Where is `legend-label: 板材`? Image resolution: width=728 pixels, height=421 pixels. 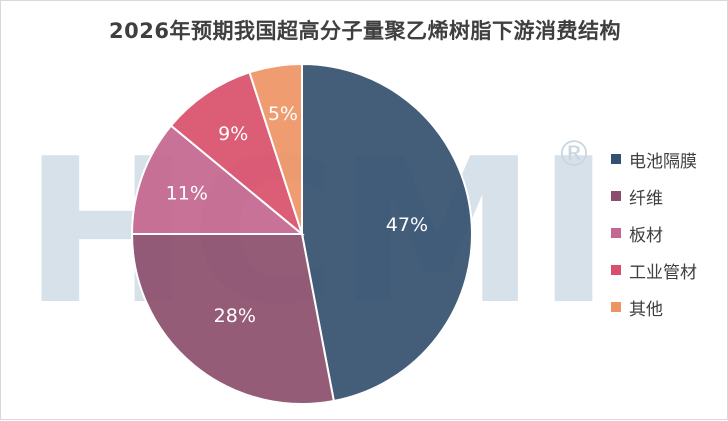 legend-label: 板材 is located at coordinates (646, 235).